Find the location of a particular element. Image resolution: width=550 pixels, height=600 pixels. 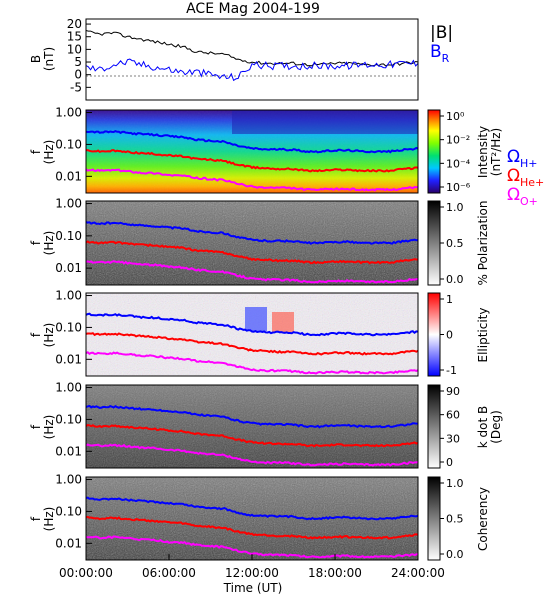

coherency-ytick-label: 0.01 is located at coordinates (68, 543).